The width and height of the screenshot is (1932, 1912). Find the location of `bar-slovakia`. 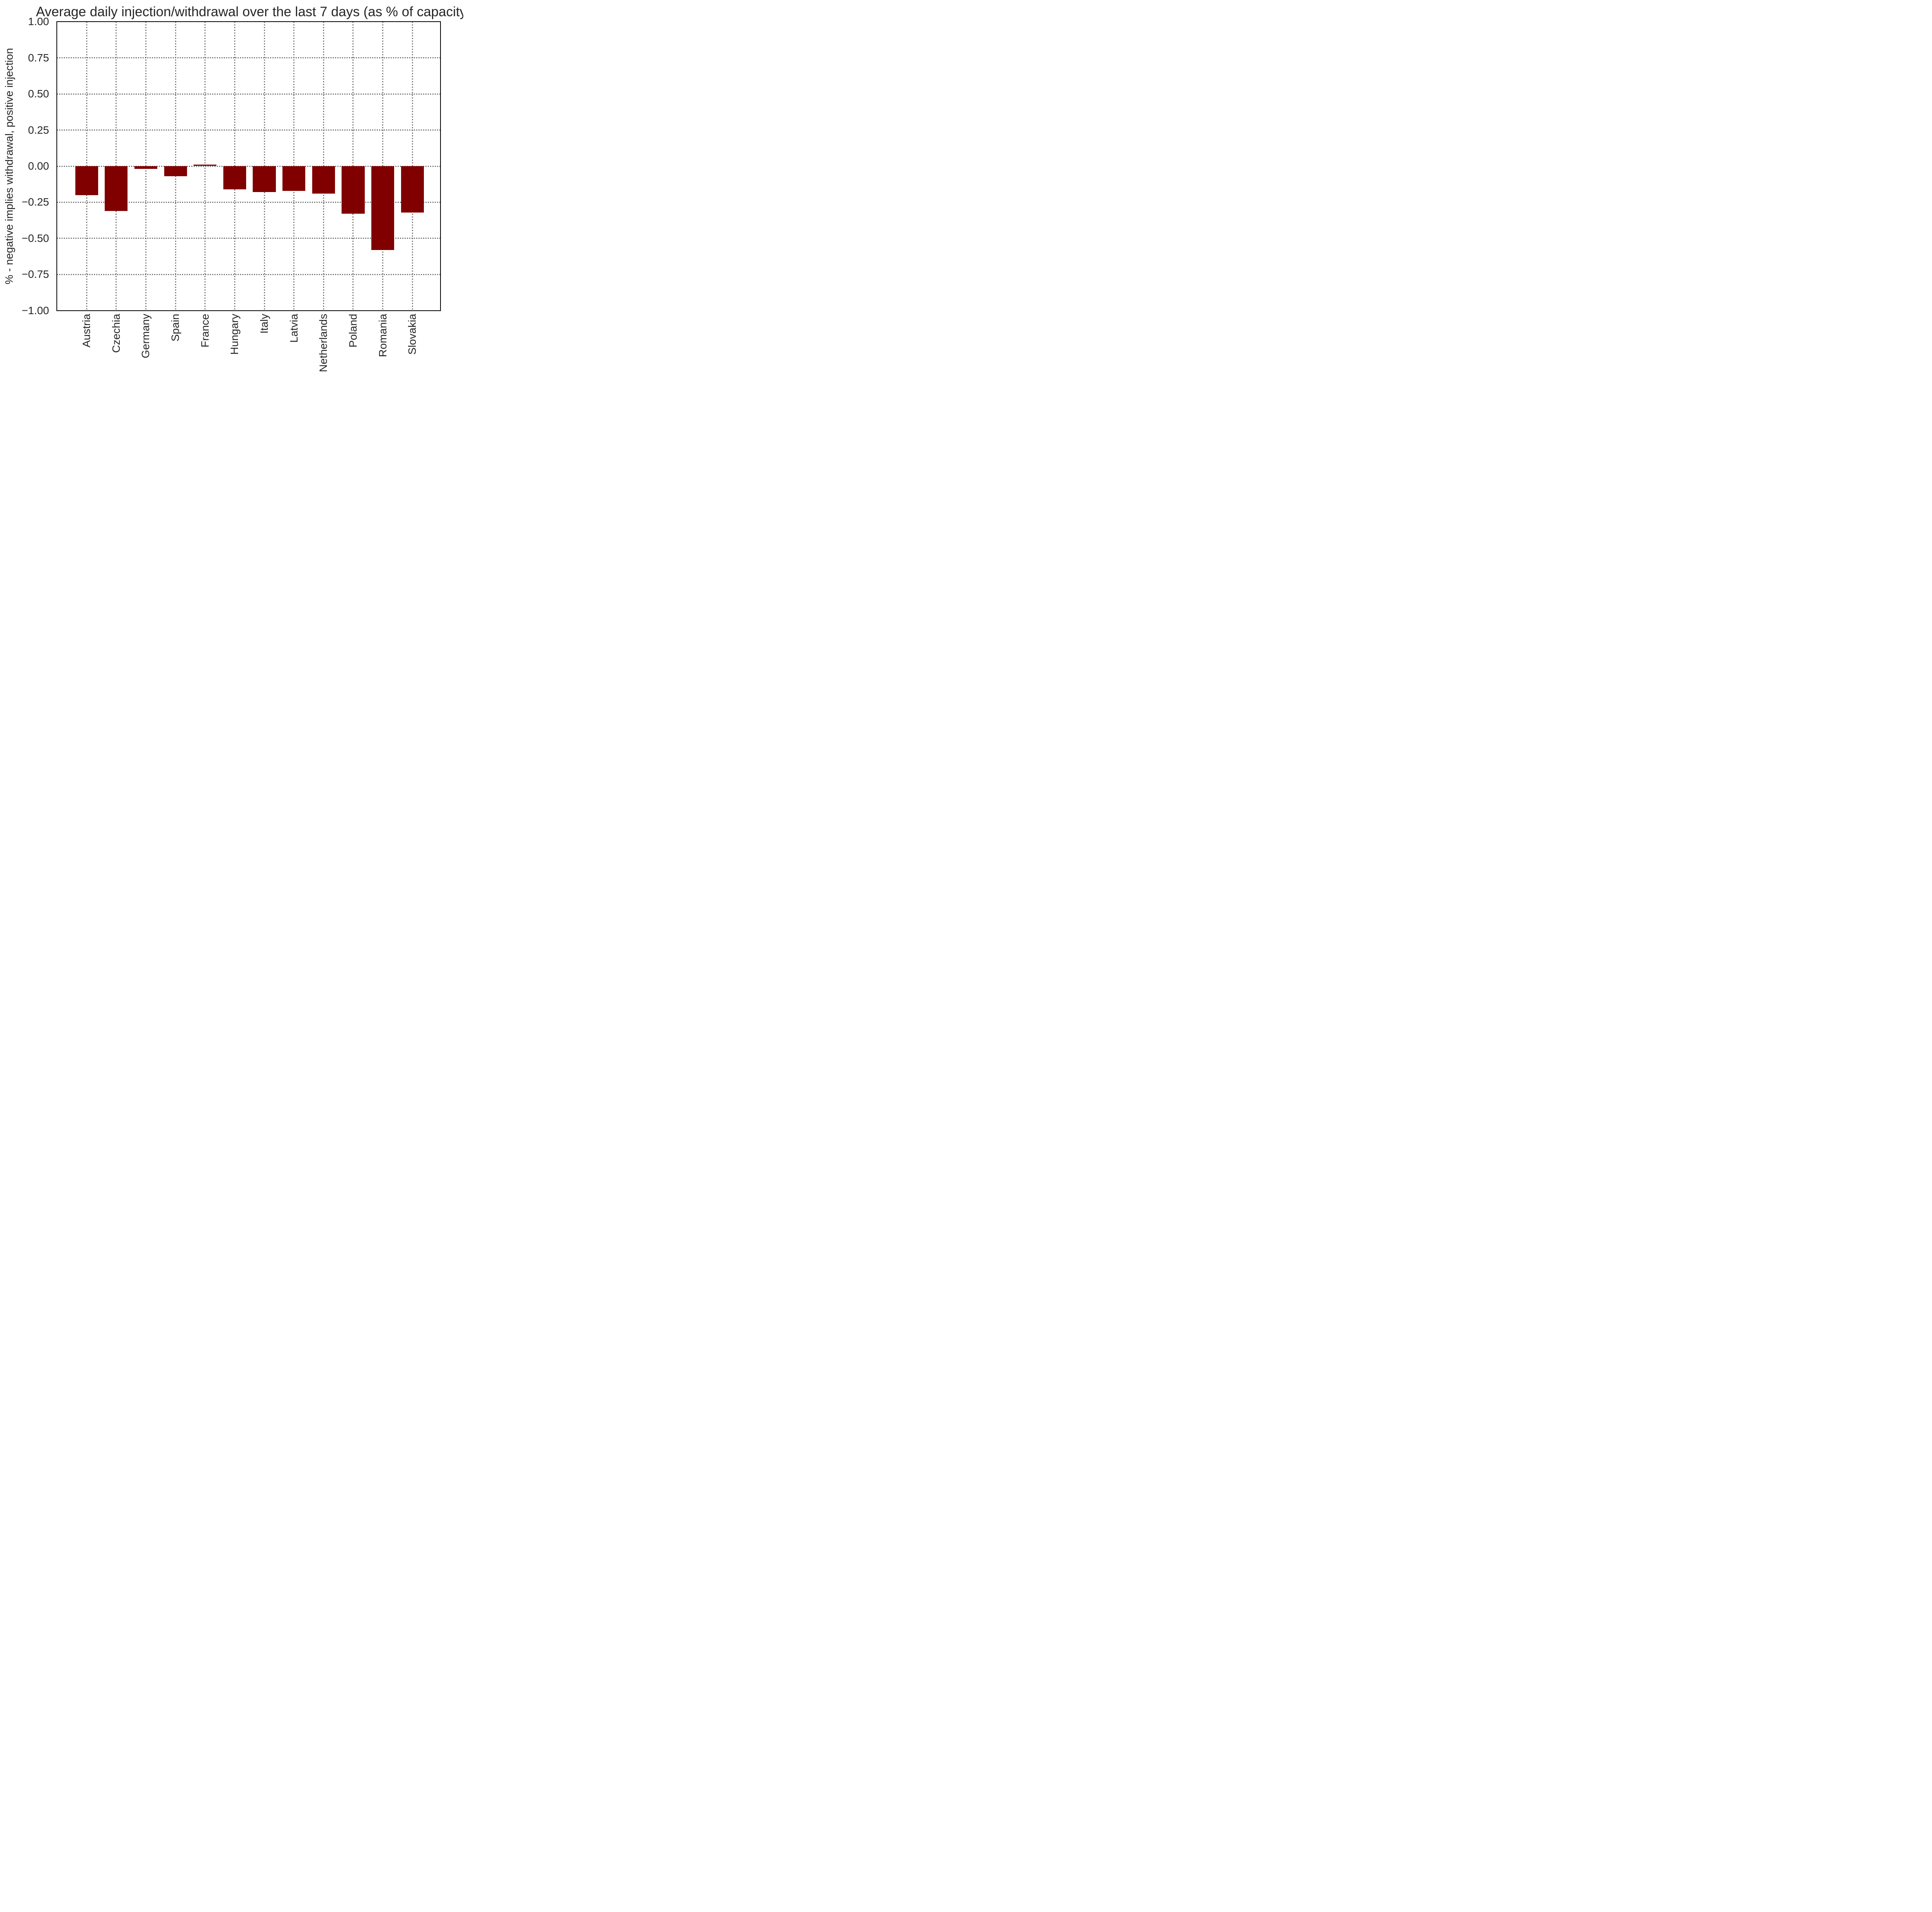

bar-slovakia is located at coordinates (413, 189).